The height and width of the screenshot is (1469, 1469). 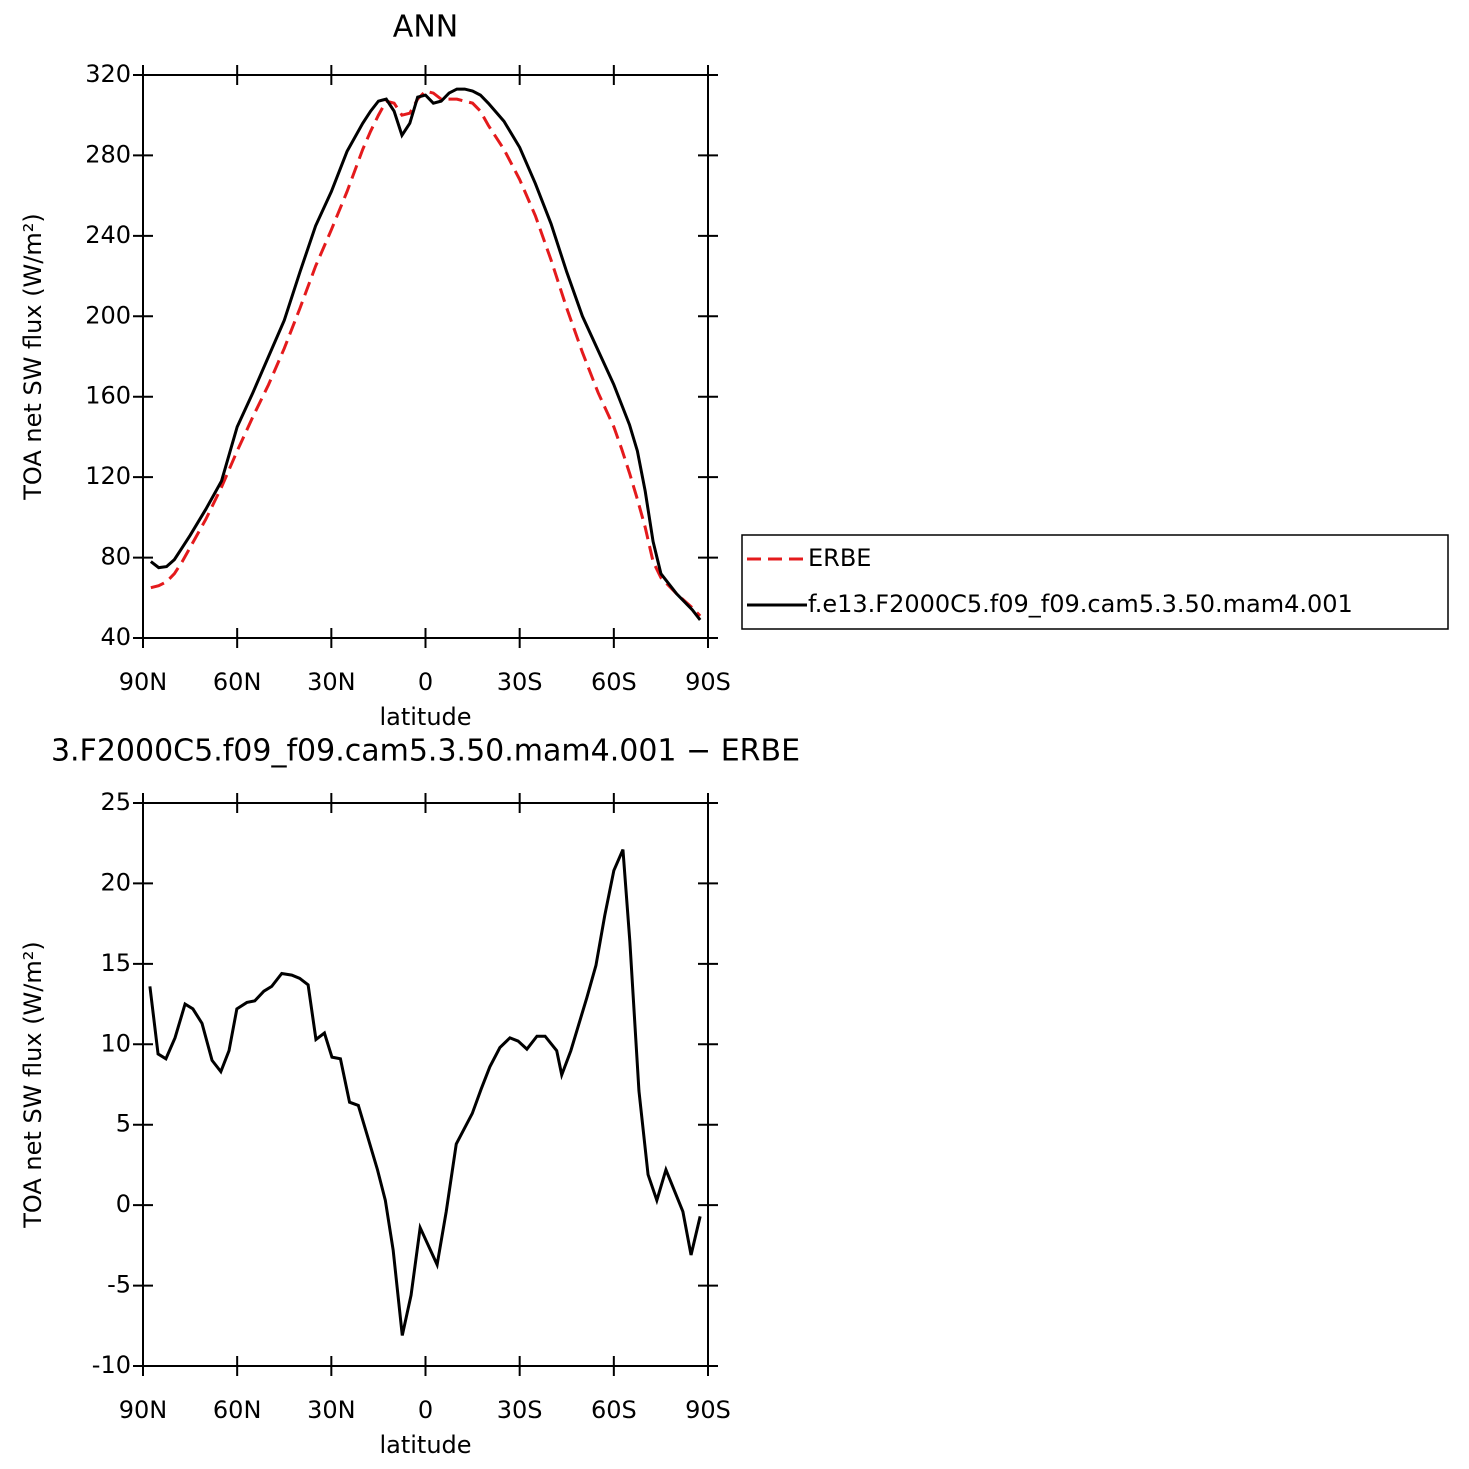 What do you see at coordinates (115, 802) in the screenshot?
I see `y-tick-label: 25` at bounding box center [115, 802].